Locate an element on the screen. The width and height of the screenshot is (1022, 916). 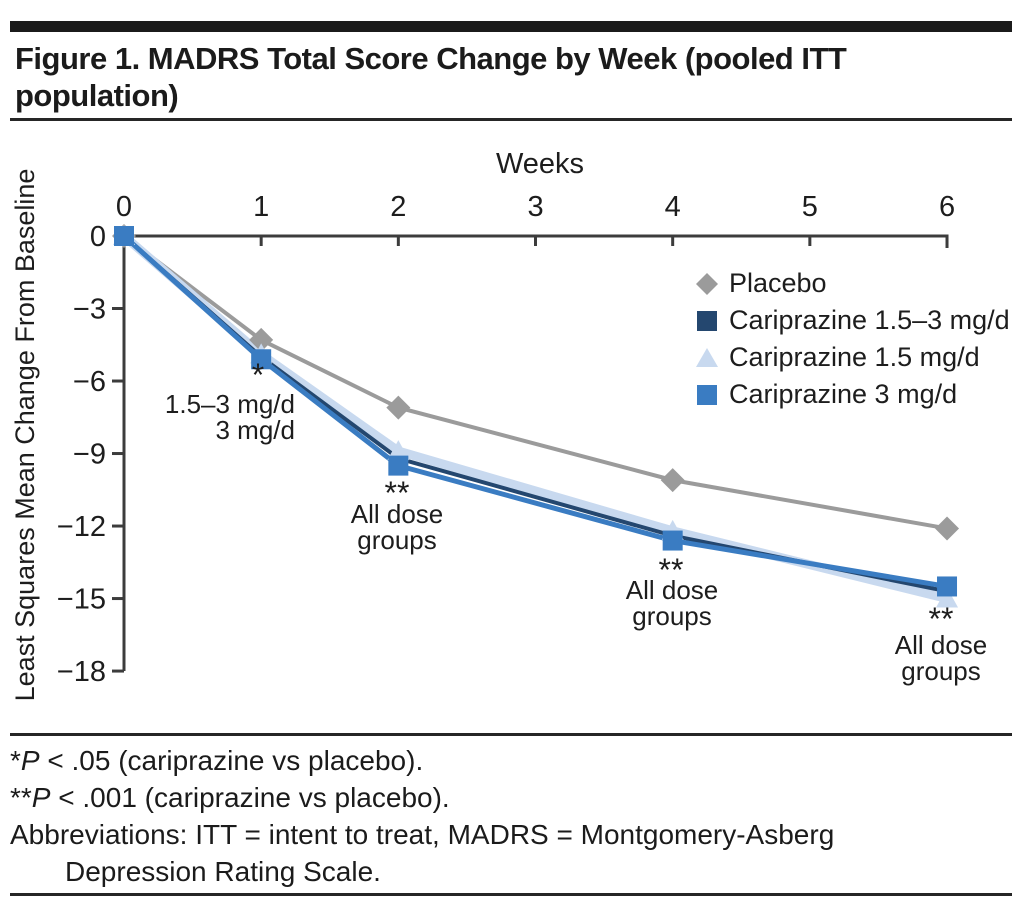
note-week1: 1.5–3 mg/d 3 mg/d is located at coordinates (230, 417).